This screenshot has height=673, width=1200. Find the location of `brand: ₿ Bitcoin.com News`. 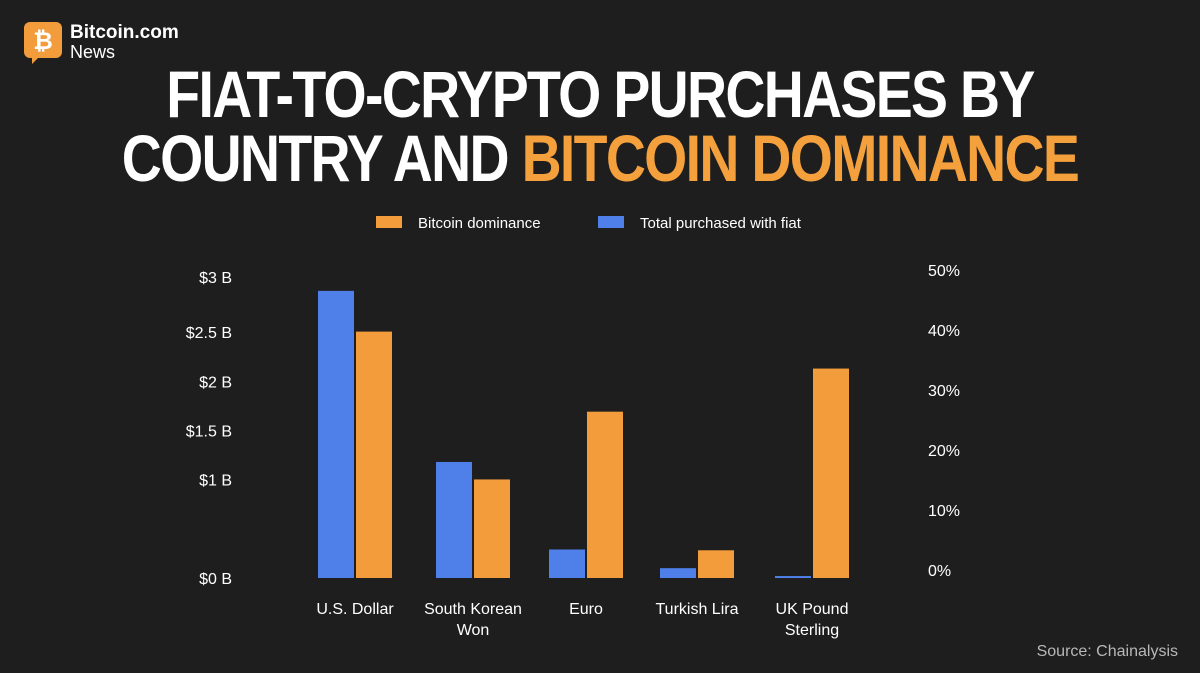

brand: ₿ Bitcoin.com News is located at coordinates (101, 43).